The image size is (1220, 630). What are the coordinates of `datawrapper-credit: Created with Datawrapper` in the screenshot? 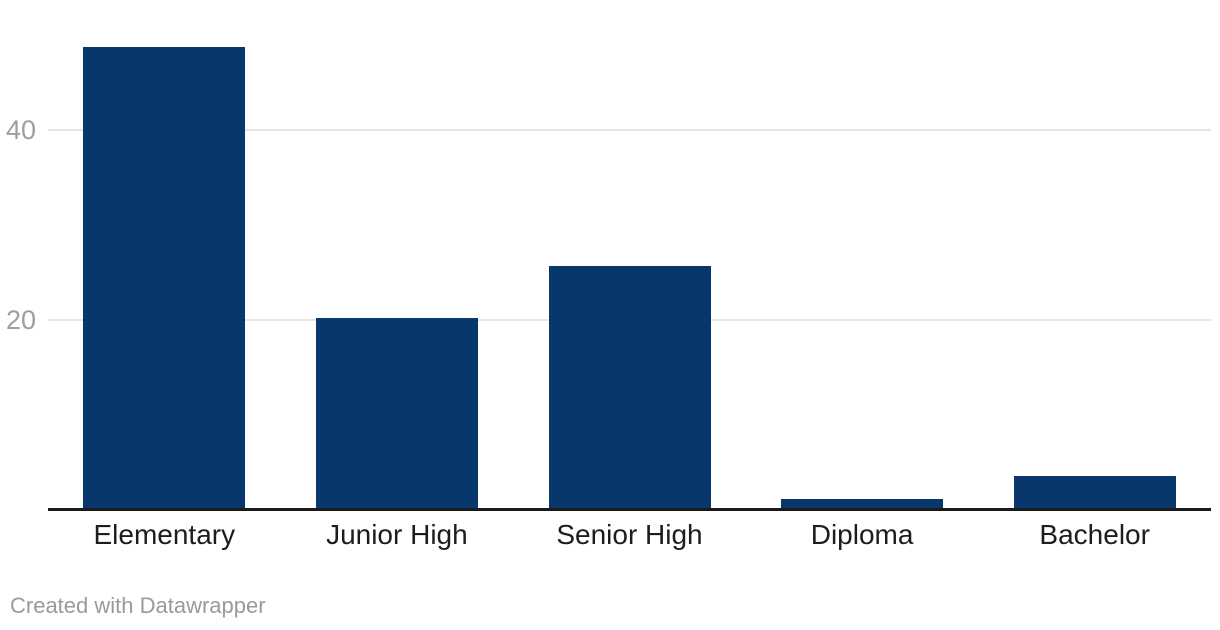 It's located at (138, 605).